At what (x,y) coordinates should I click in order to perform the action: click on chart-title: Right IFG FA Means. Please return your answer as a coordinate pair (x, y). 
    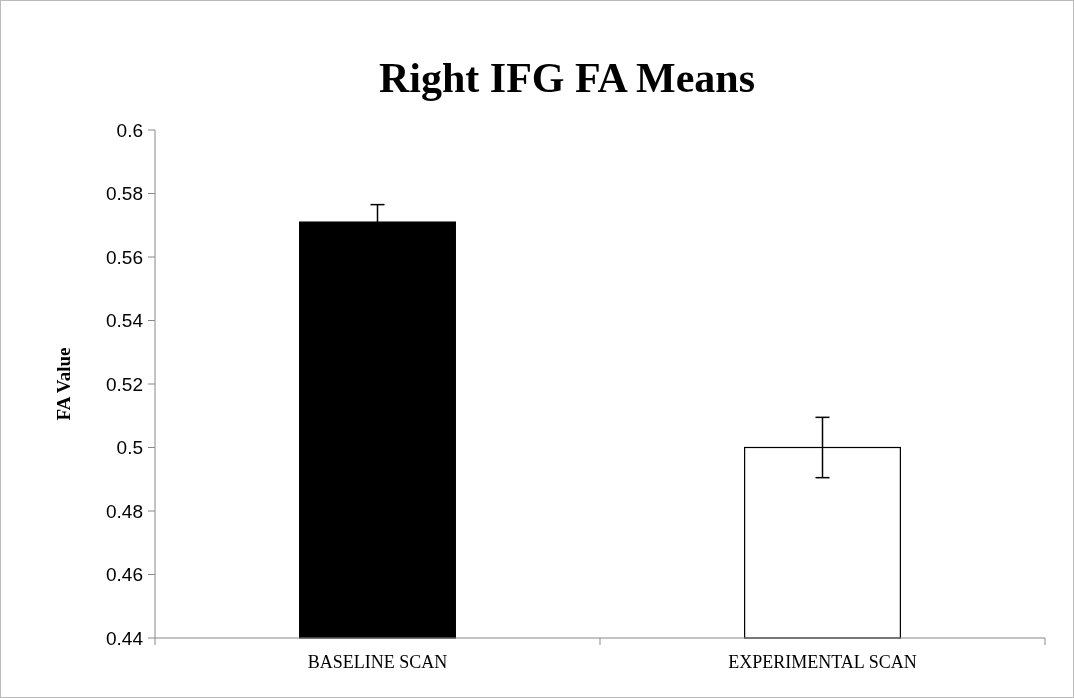
    Looking at the image, I should click on (567, 78).